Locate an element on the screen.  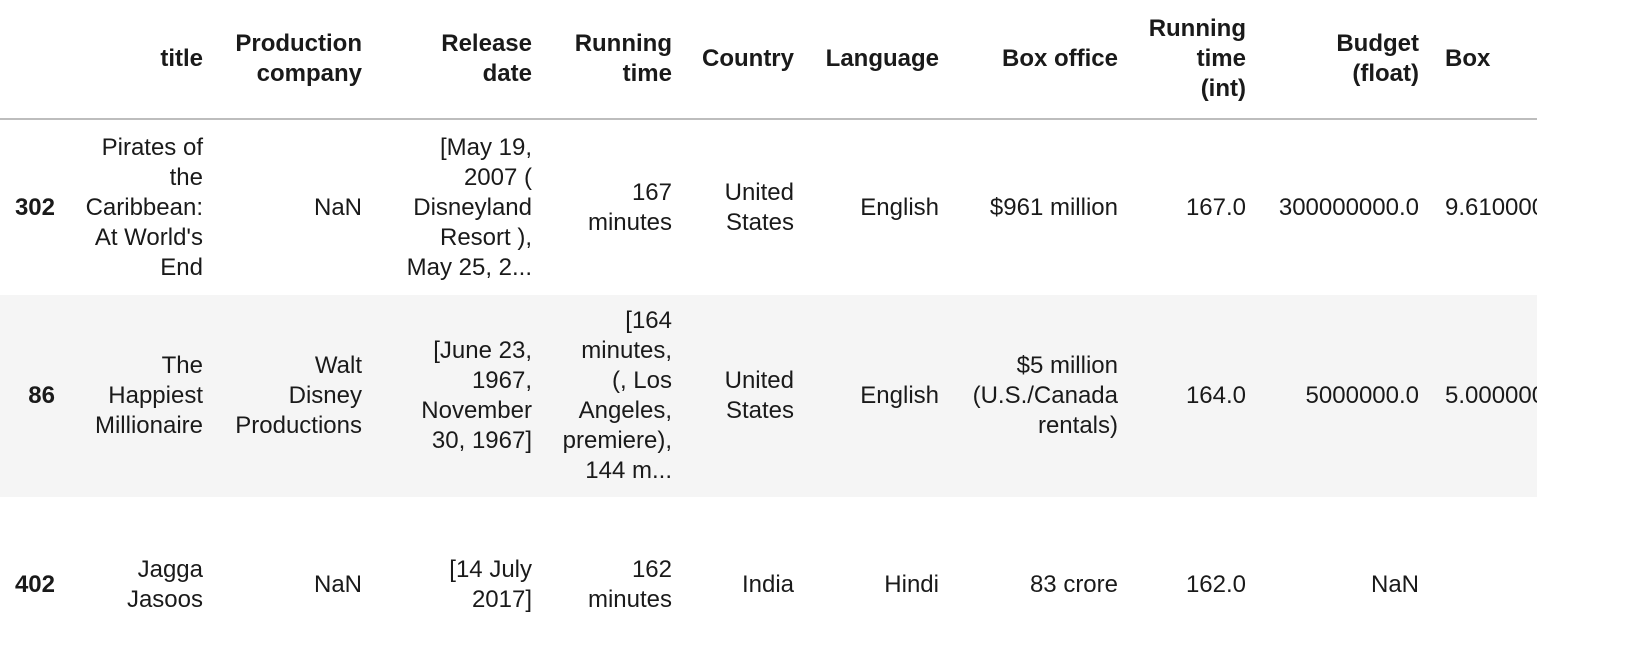
header-box: Box is located at coordinates (1484, 60).